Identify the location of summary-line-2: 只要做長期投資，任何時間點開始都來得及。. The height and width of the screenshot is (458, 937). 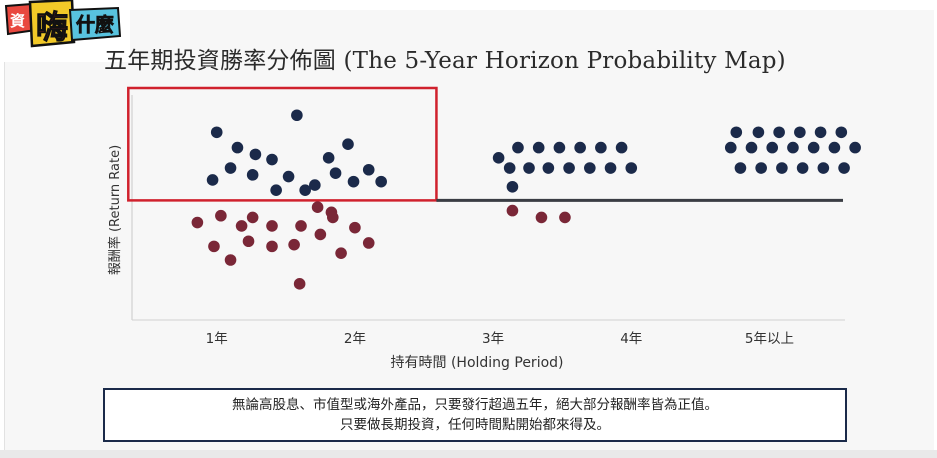
(475, 425).